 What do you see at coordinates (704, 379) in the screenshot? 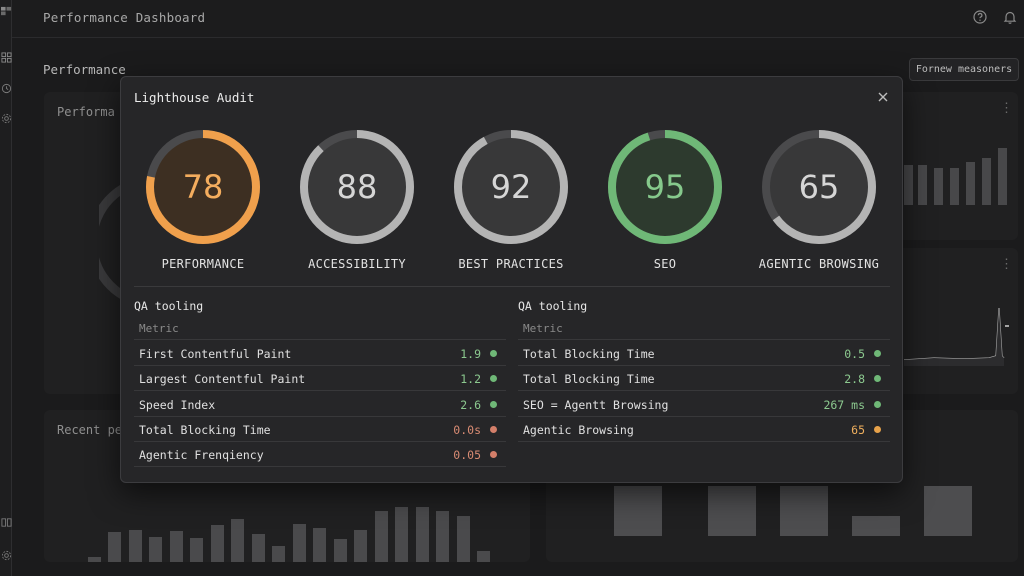
I see `metric-row: Total Blocking Time 2.8` at bounding box center [704, 379].